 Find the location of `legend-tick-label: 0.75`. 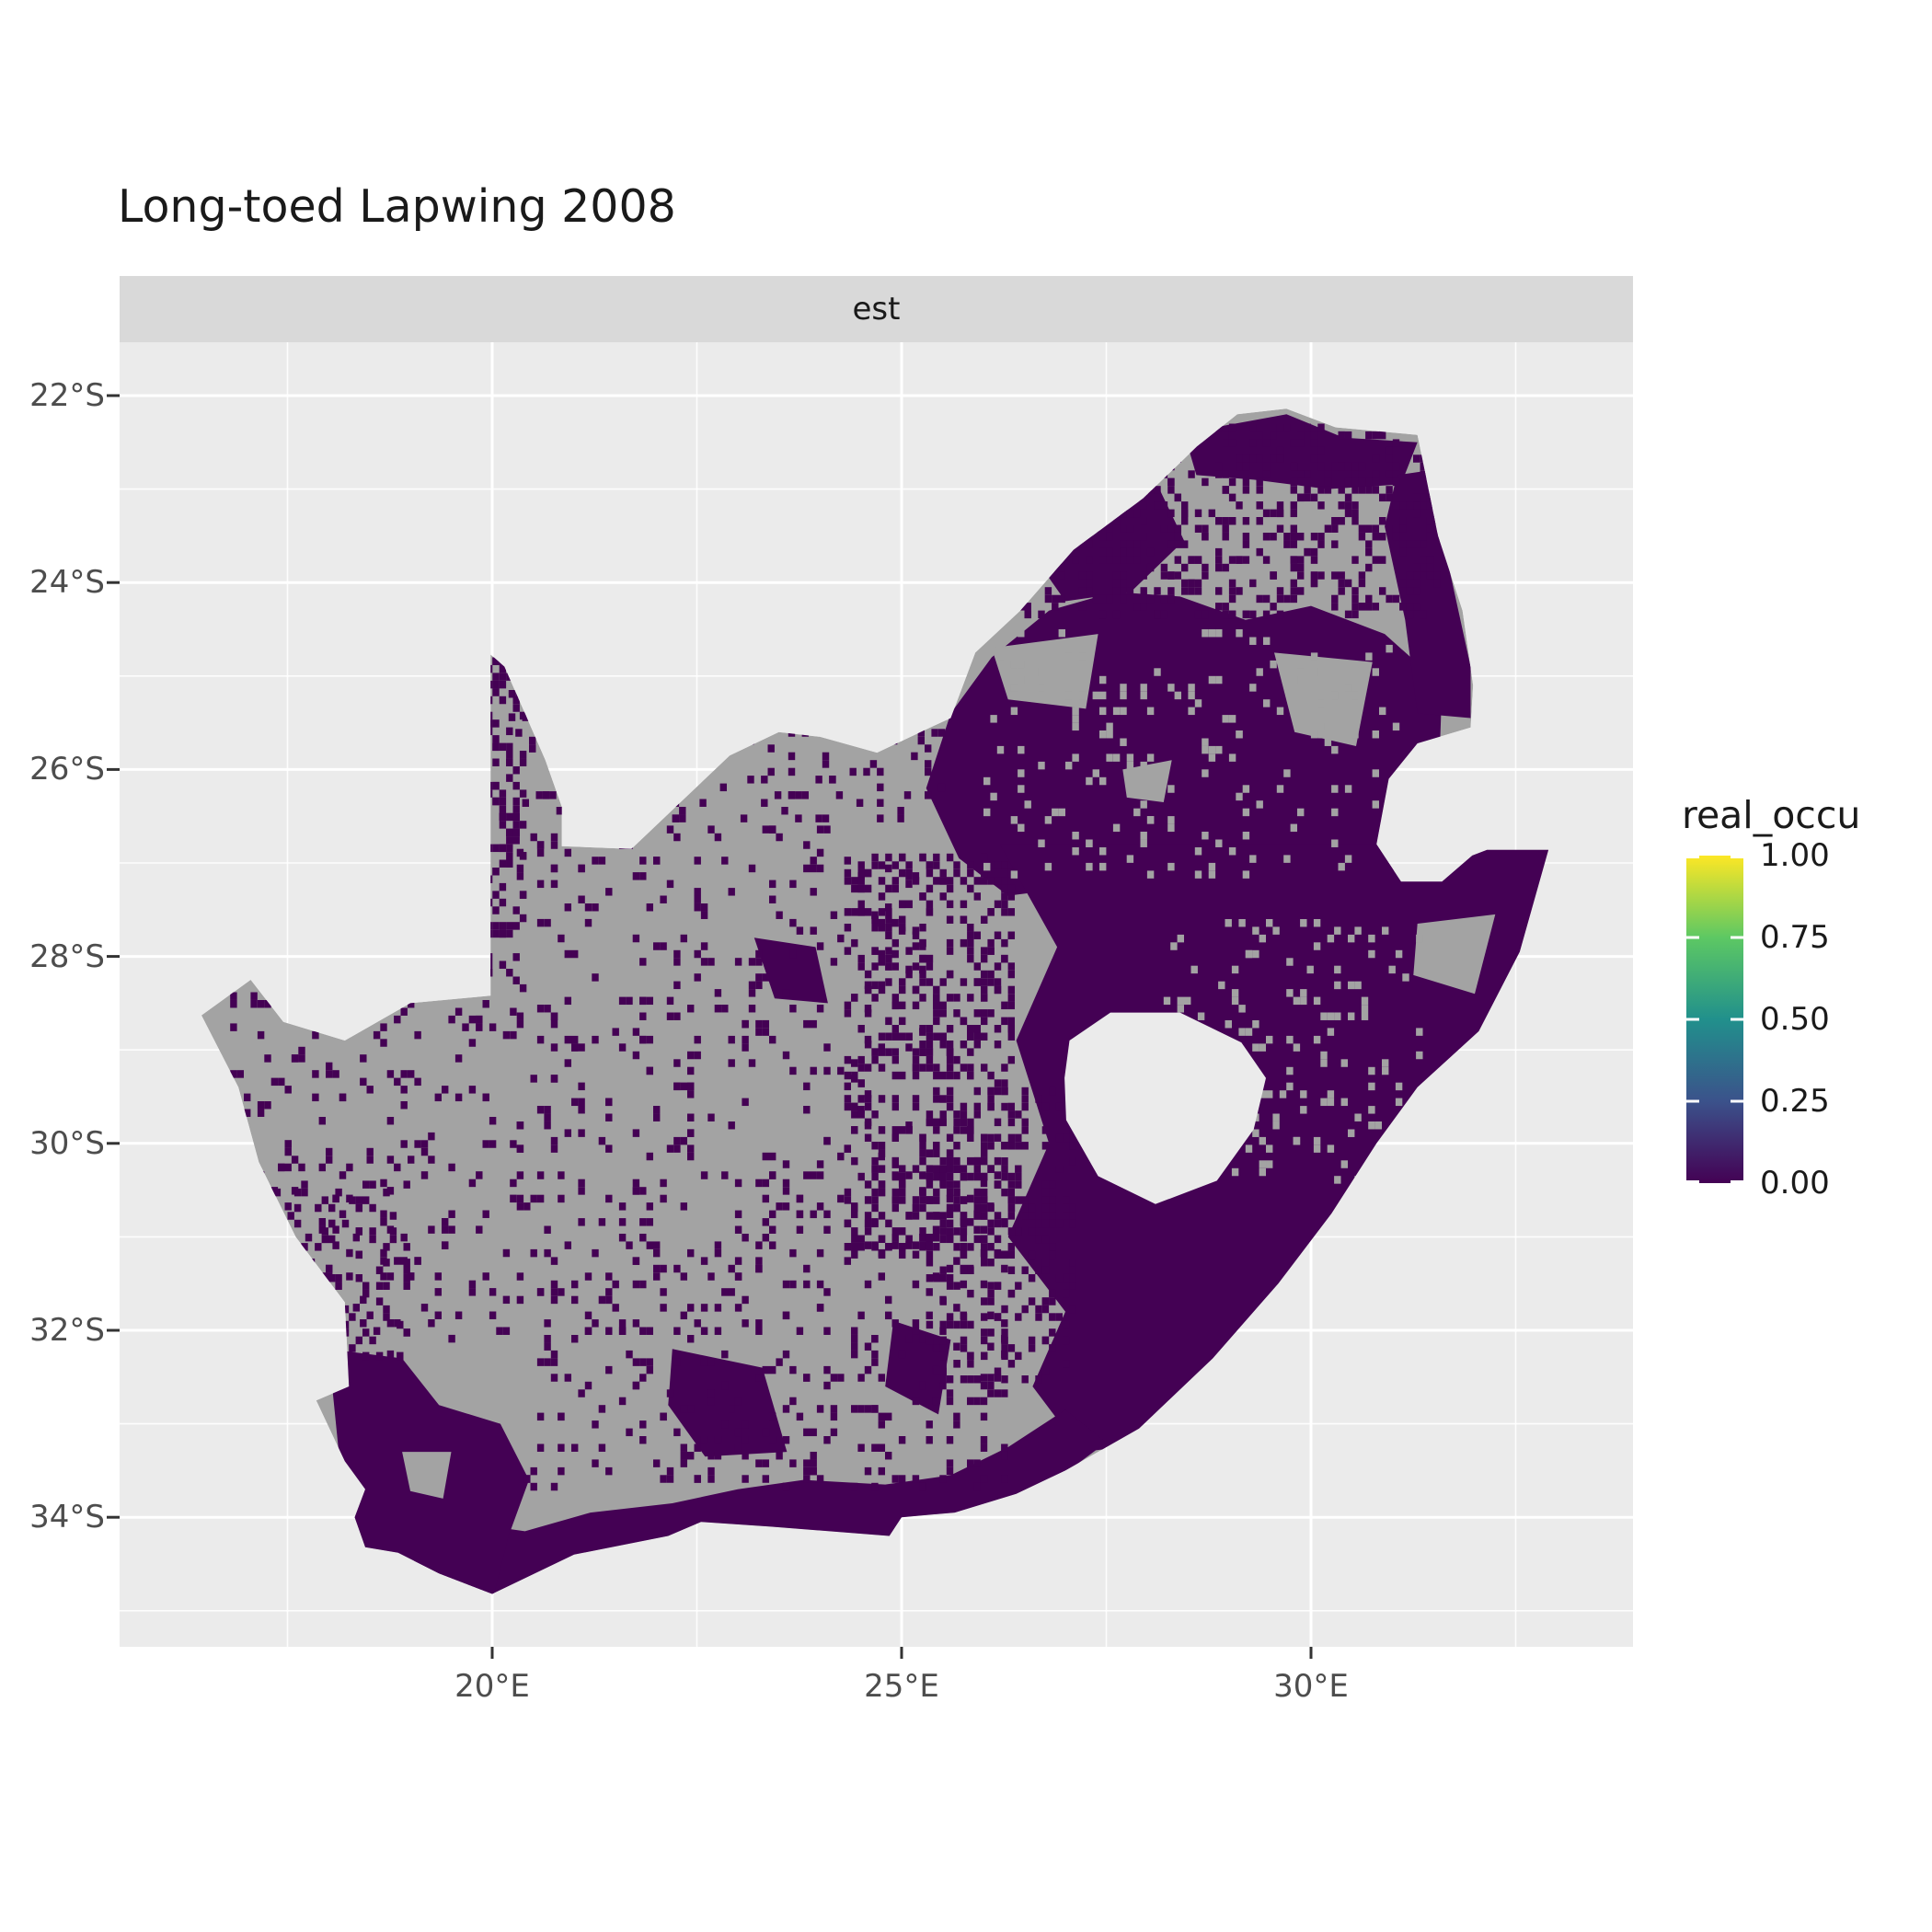

legend-tick-label: 0.75 is located at coordinates (1795, 937).